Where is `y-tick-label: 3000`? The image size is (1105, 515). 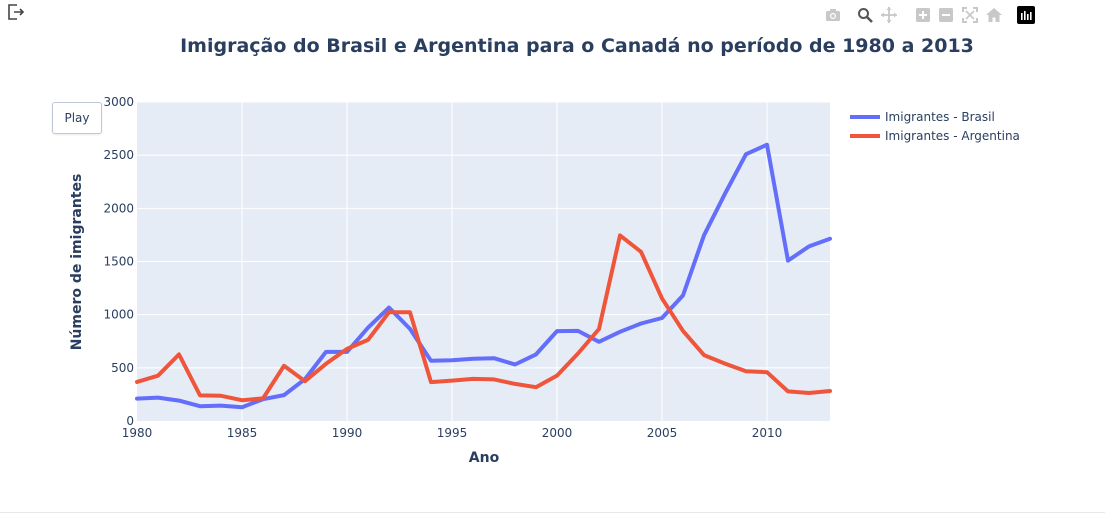
y-tick-label: 3000 is located at coordinates (118, 102).